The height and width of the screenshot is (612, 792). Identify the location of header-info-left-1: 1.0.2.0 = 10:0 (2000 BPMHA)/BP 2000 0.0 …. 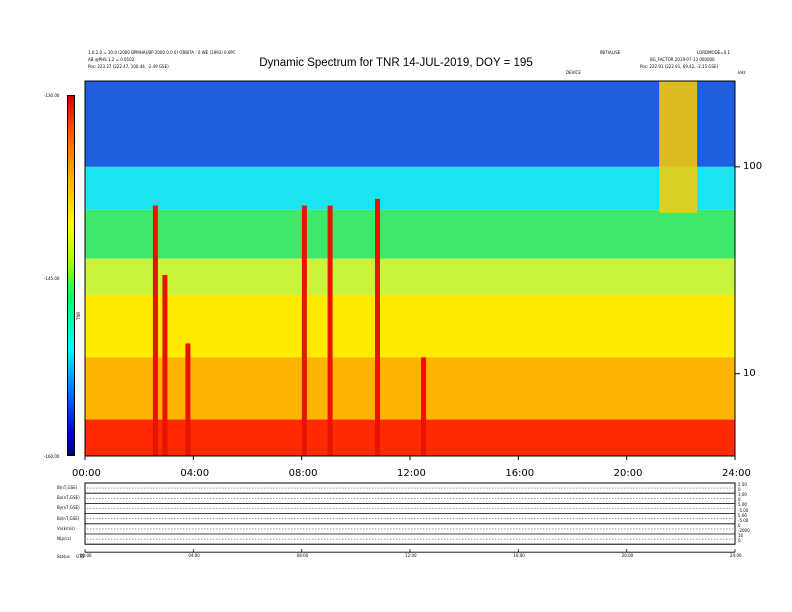
(162, 52).